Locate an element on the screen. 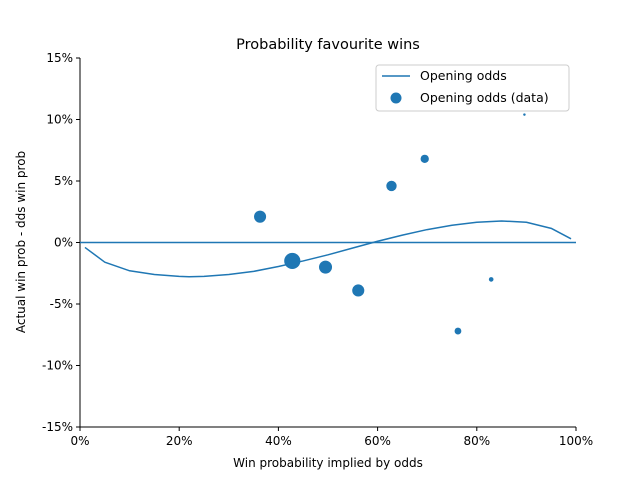 This screenshot has height=484, width=640. y-tick-label: -10% is located at coordinates (57, 366).